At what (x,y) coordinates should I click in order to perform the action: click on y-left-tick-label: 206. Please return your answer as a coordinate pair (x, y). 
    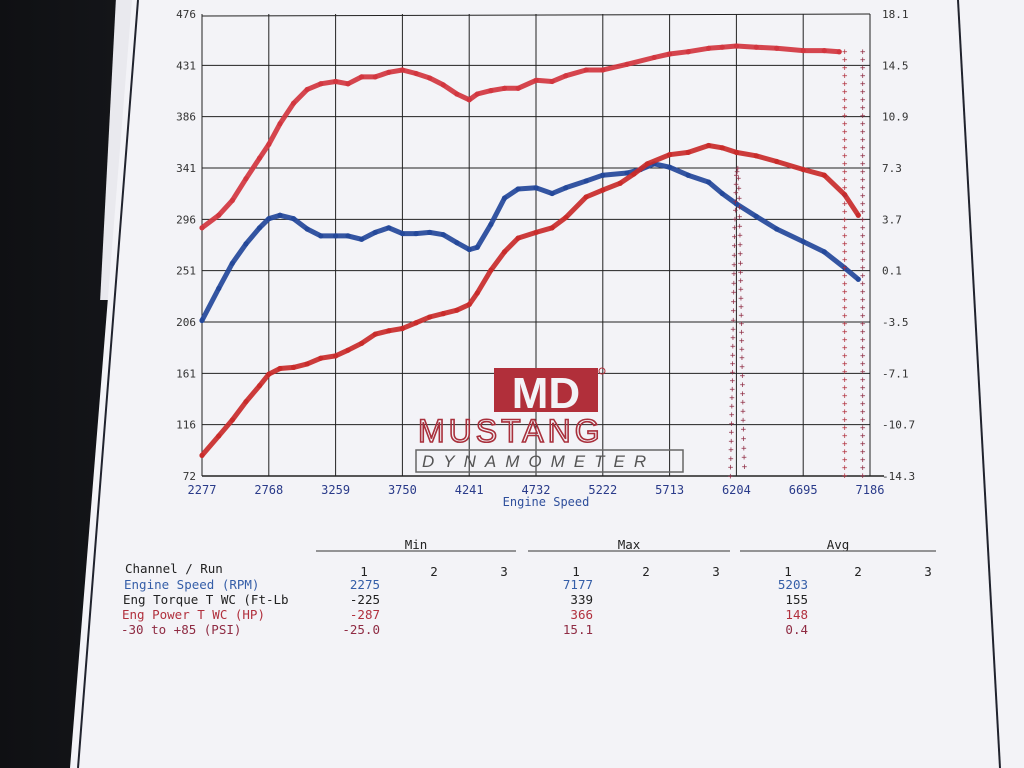
    Looking at the image, I should click on (186, 322).